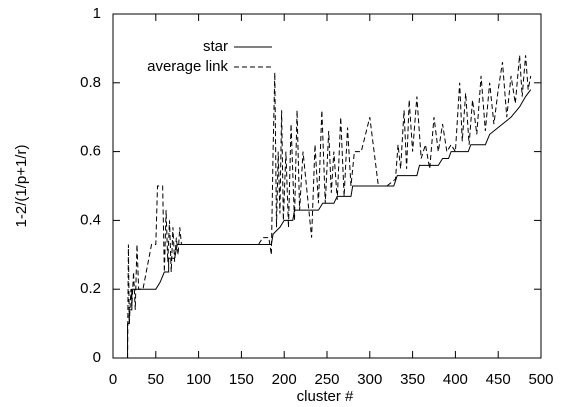  What do you see at coordinates (21, 186) in the screenshot?
I see `y-axis-label: 1-2/(1/p+1/r)` at bounding box center [21, 186].